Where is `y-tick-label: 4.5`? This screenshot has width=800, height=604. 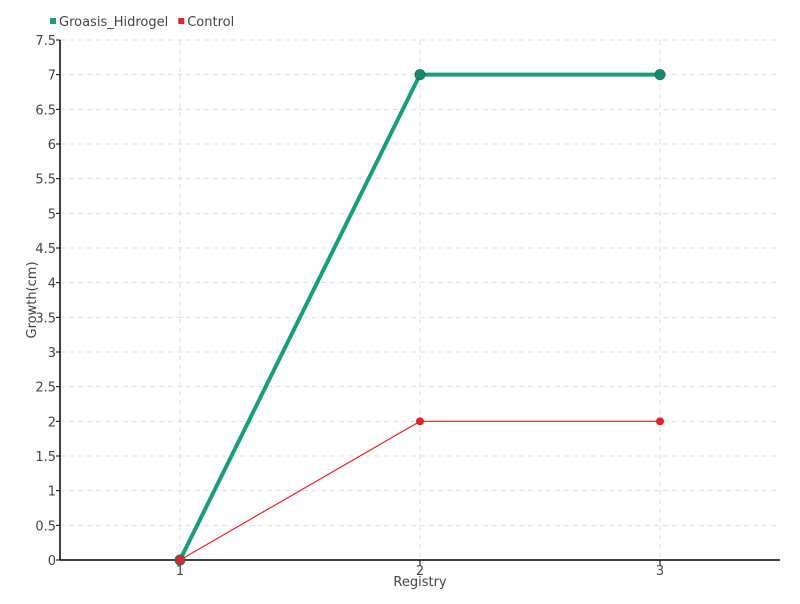
y-tick-label: 4.5 is located at coordinates (45, 249).